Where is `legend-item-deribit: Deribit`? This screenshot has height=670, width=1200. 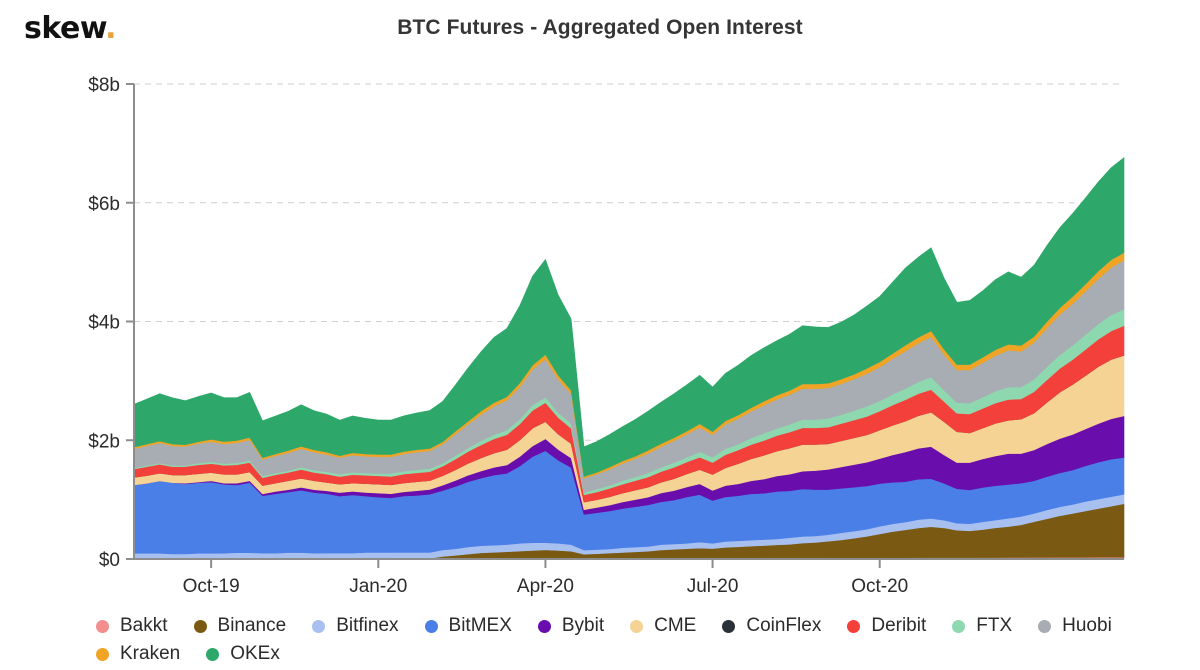
legend-item-deribit: Deribit is located at coordinates (886, 626).